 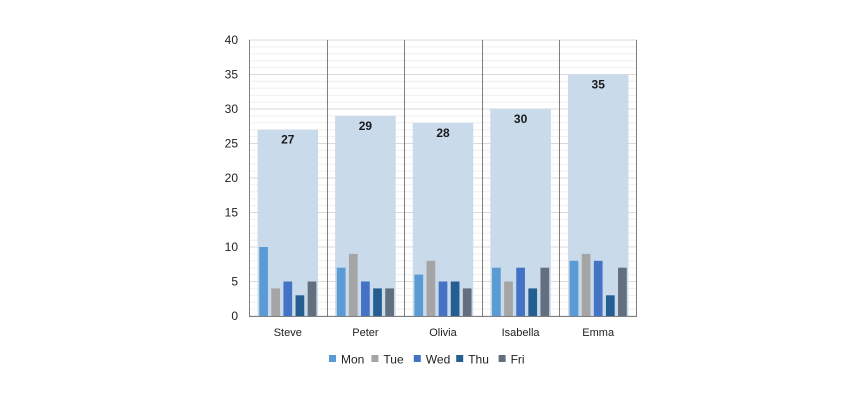 I want to click on y-tick-label: 15, so click(x=232, y=213).